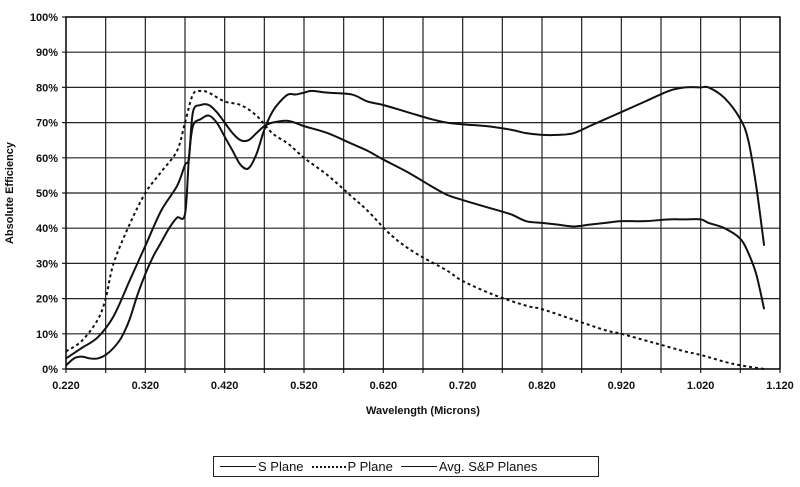 This screenshot has width=800, height=487. What do you see at coordinates (47, 264) in the screenshot?
I see `y-tick-label: 30%` at bounding box center [47, 264].